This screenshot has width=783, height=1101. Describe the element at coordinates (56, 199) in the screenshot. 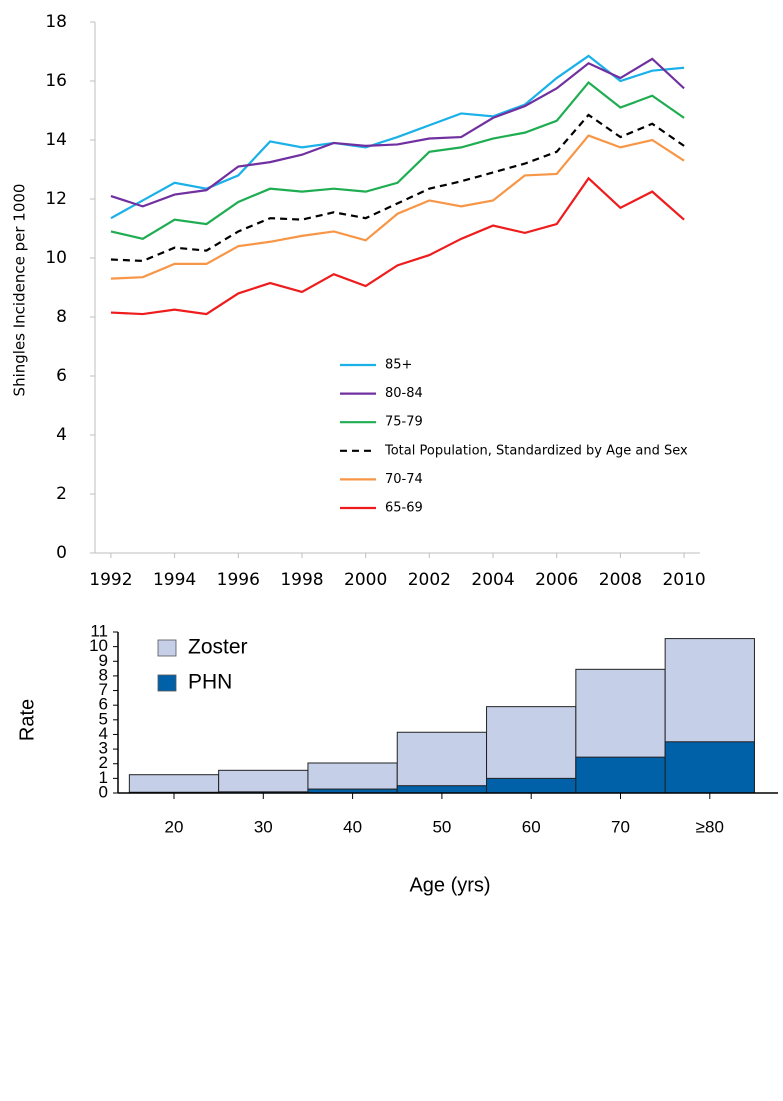

I see `y-tick-label: 12` at that location.